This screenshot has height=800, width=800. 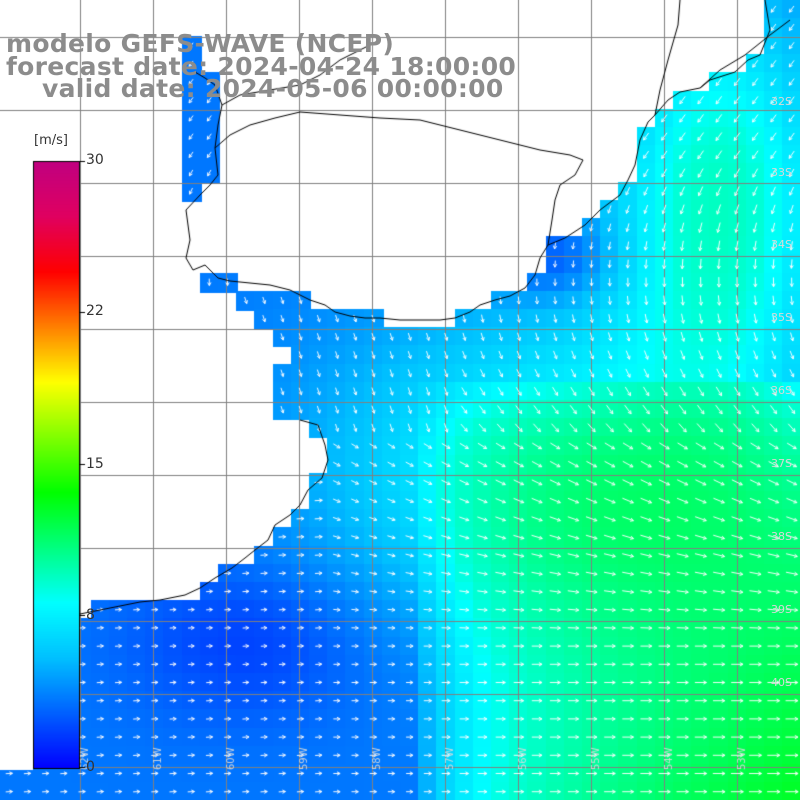 What do you see at coordinates (781, 682) in the screenshot?
I see `lat-label-40s: 40S` at bounding box center [781, 682].